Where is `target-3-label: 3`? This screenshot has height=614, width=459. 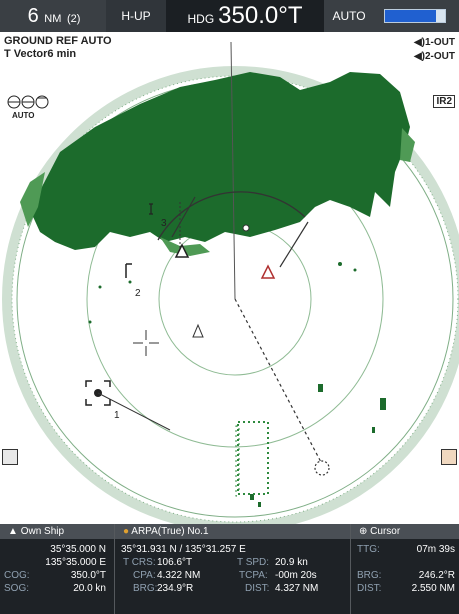 target-3-label: 3 is located at coordinates (164, 223).